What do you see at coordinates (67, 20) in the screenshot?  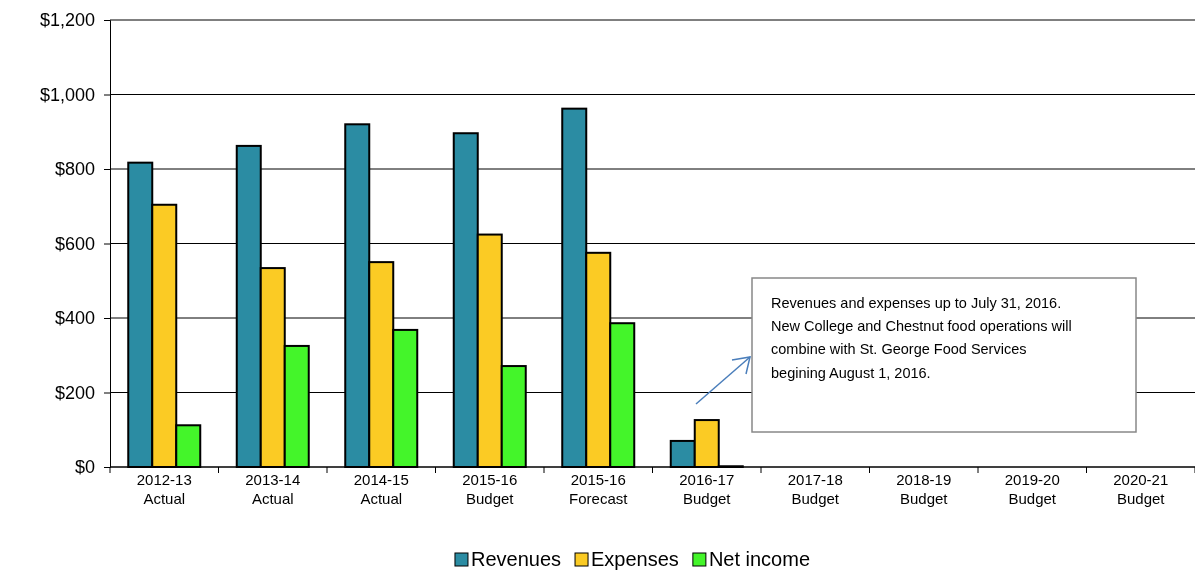 I see `y-tick-label: $1,200` at bounding box center [67, 20].